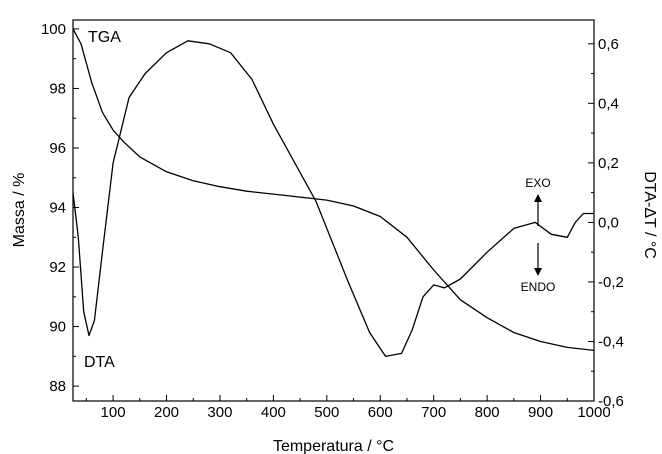  I want to click on right-y-tick-label: 0,0, so click(608, 222).